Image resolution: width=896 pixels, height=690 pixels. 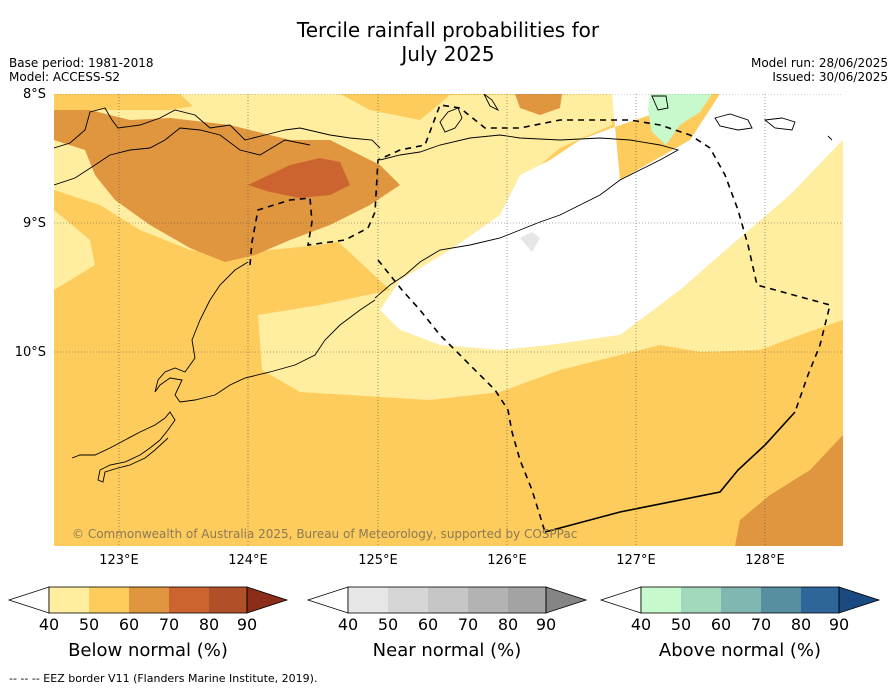 I want to click on title-line-1: Tercile rainfall probabilities for, so click(x=448, y=30).